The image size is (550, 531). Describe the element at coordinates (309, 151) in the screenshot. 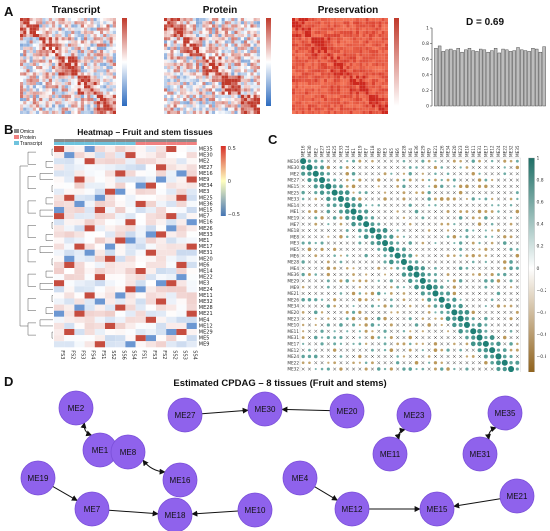

I see `corr-col-label: ME30` at that location.